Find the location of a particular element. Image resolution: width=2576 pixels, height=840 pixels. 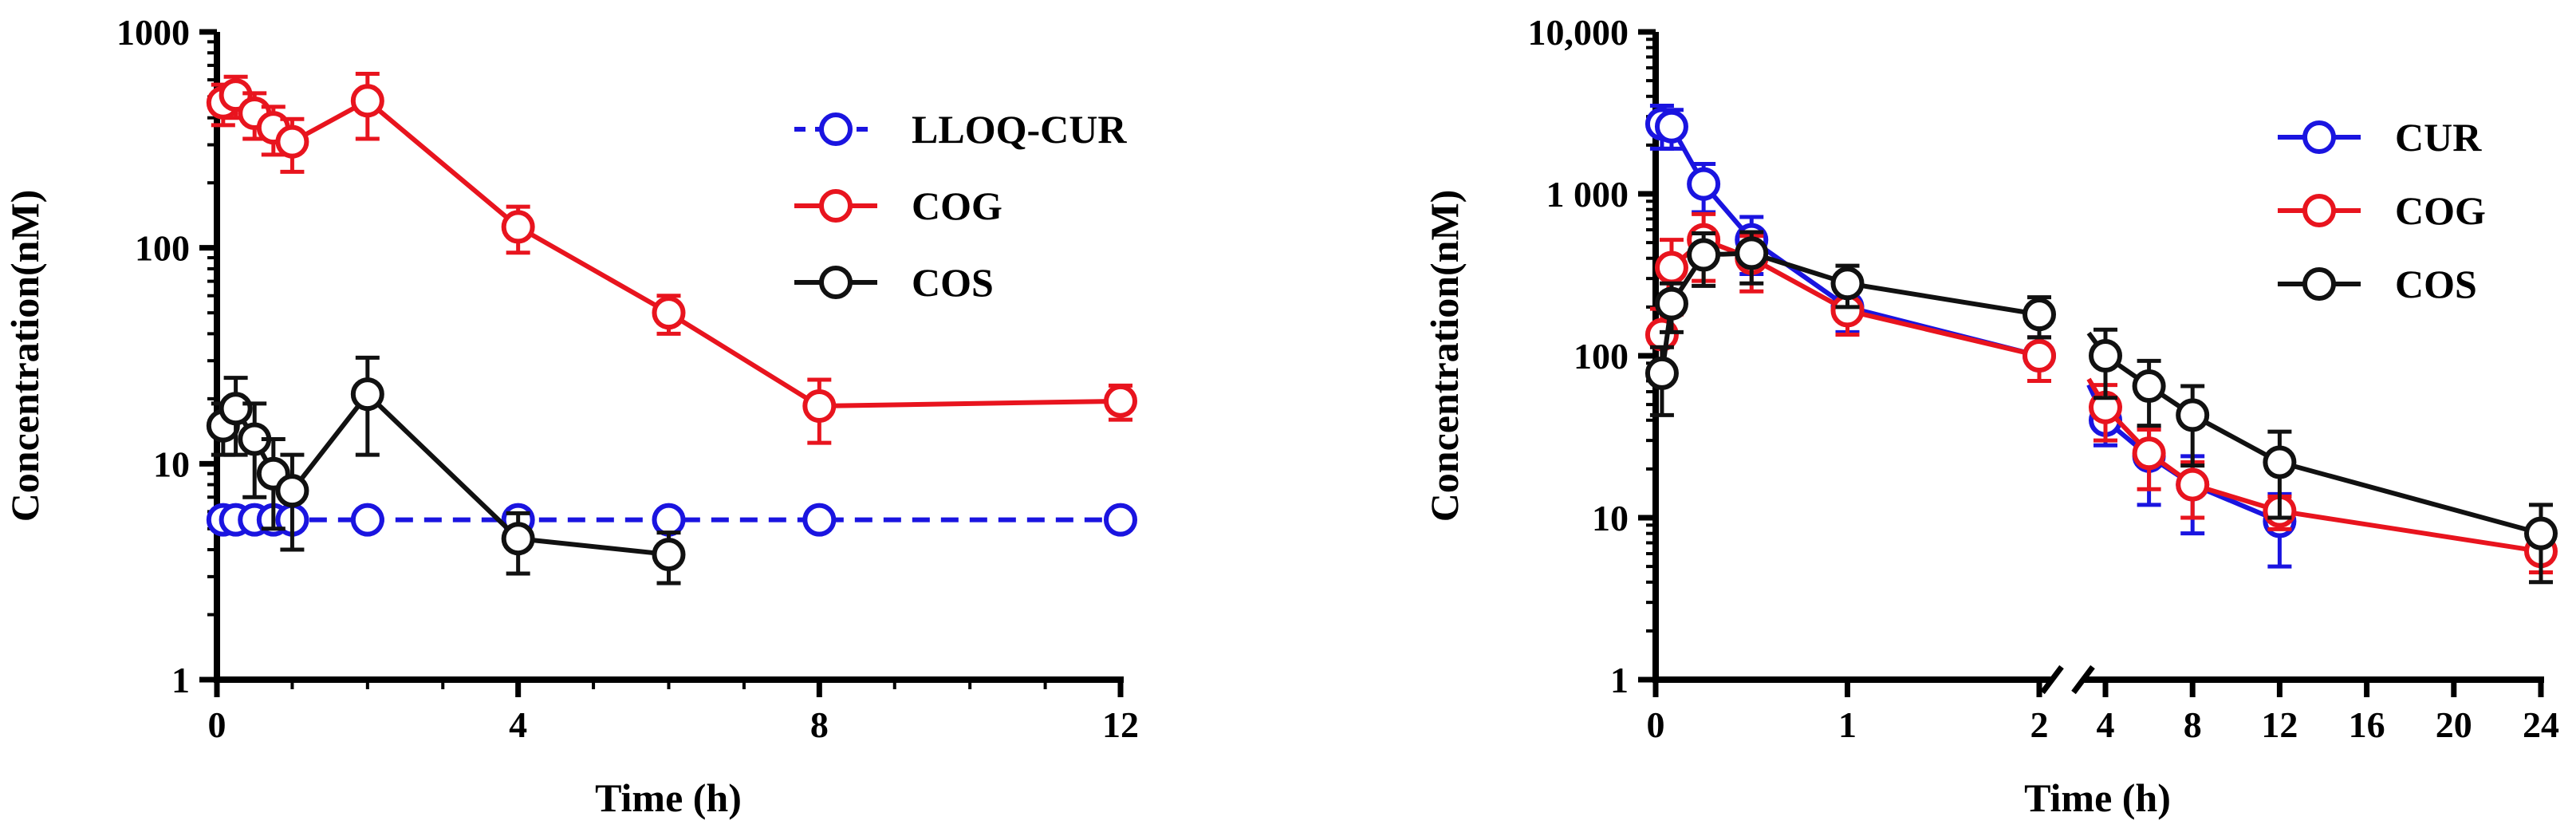

x-tick-label: 1 is located at coordinates (1847, 724).